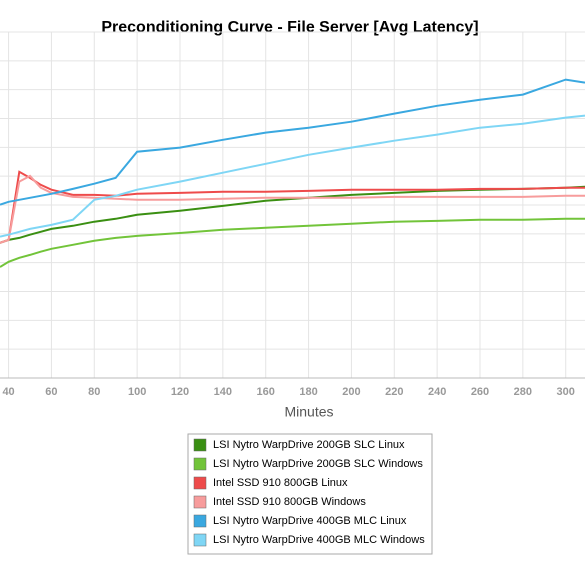 The height and width of the screenshot is (567, 585). What do you see at coordinates (223, 392) in the screenshot?
I see `x-tick-label: 140` at bounding box center [223, 392].